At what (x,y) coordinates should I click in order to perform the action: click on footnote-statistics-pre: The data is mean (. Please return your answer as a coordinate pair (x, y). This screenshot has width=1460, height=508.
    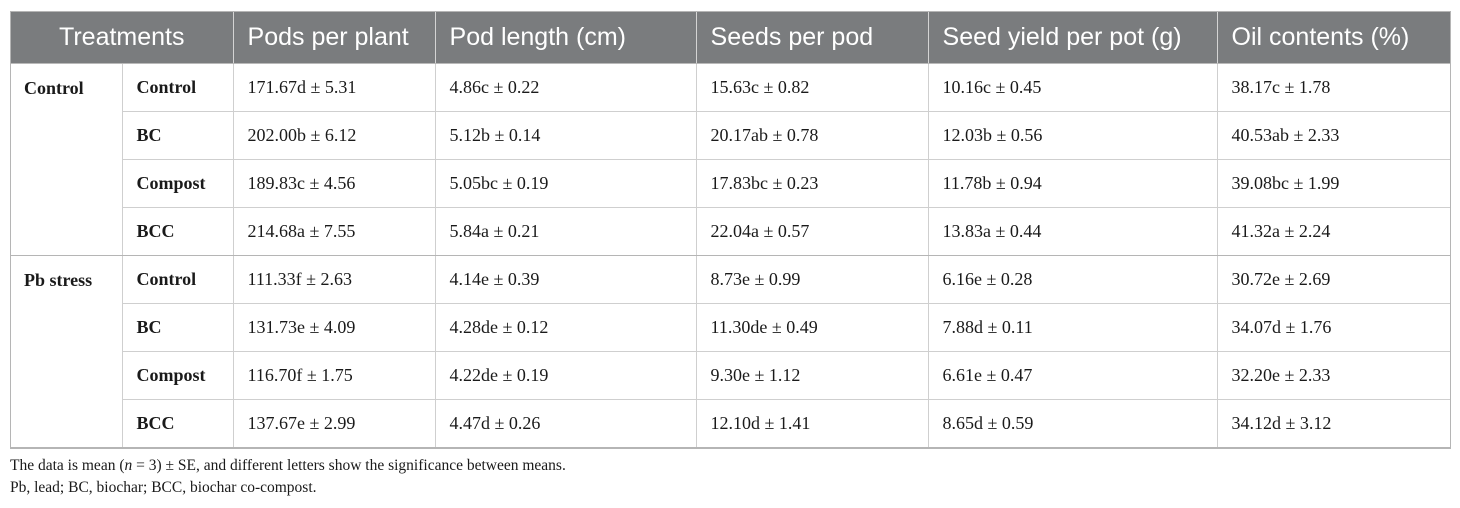
    Looking at the image, I should click on (67, 465).